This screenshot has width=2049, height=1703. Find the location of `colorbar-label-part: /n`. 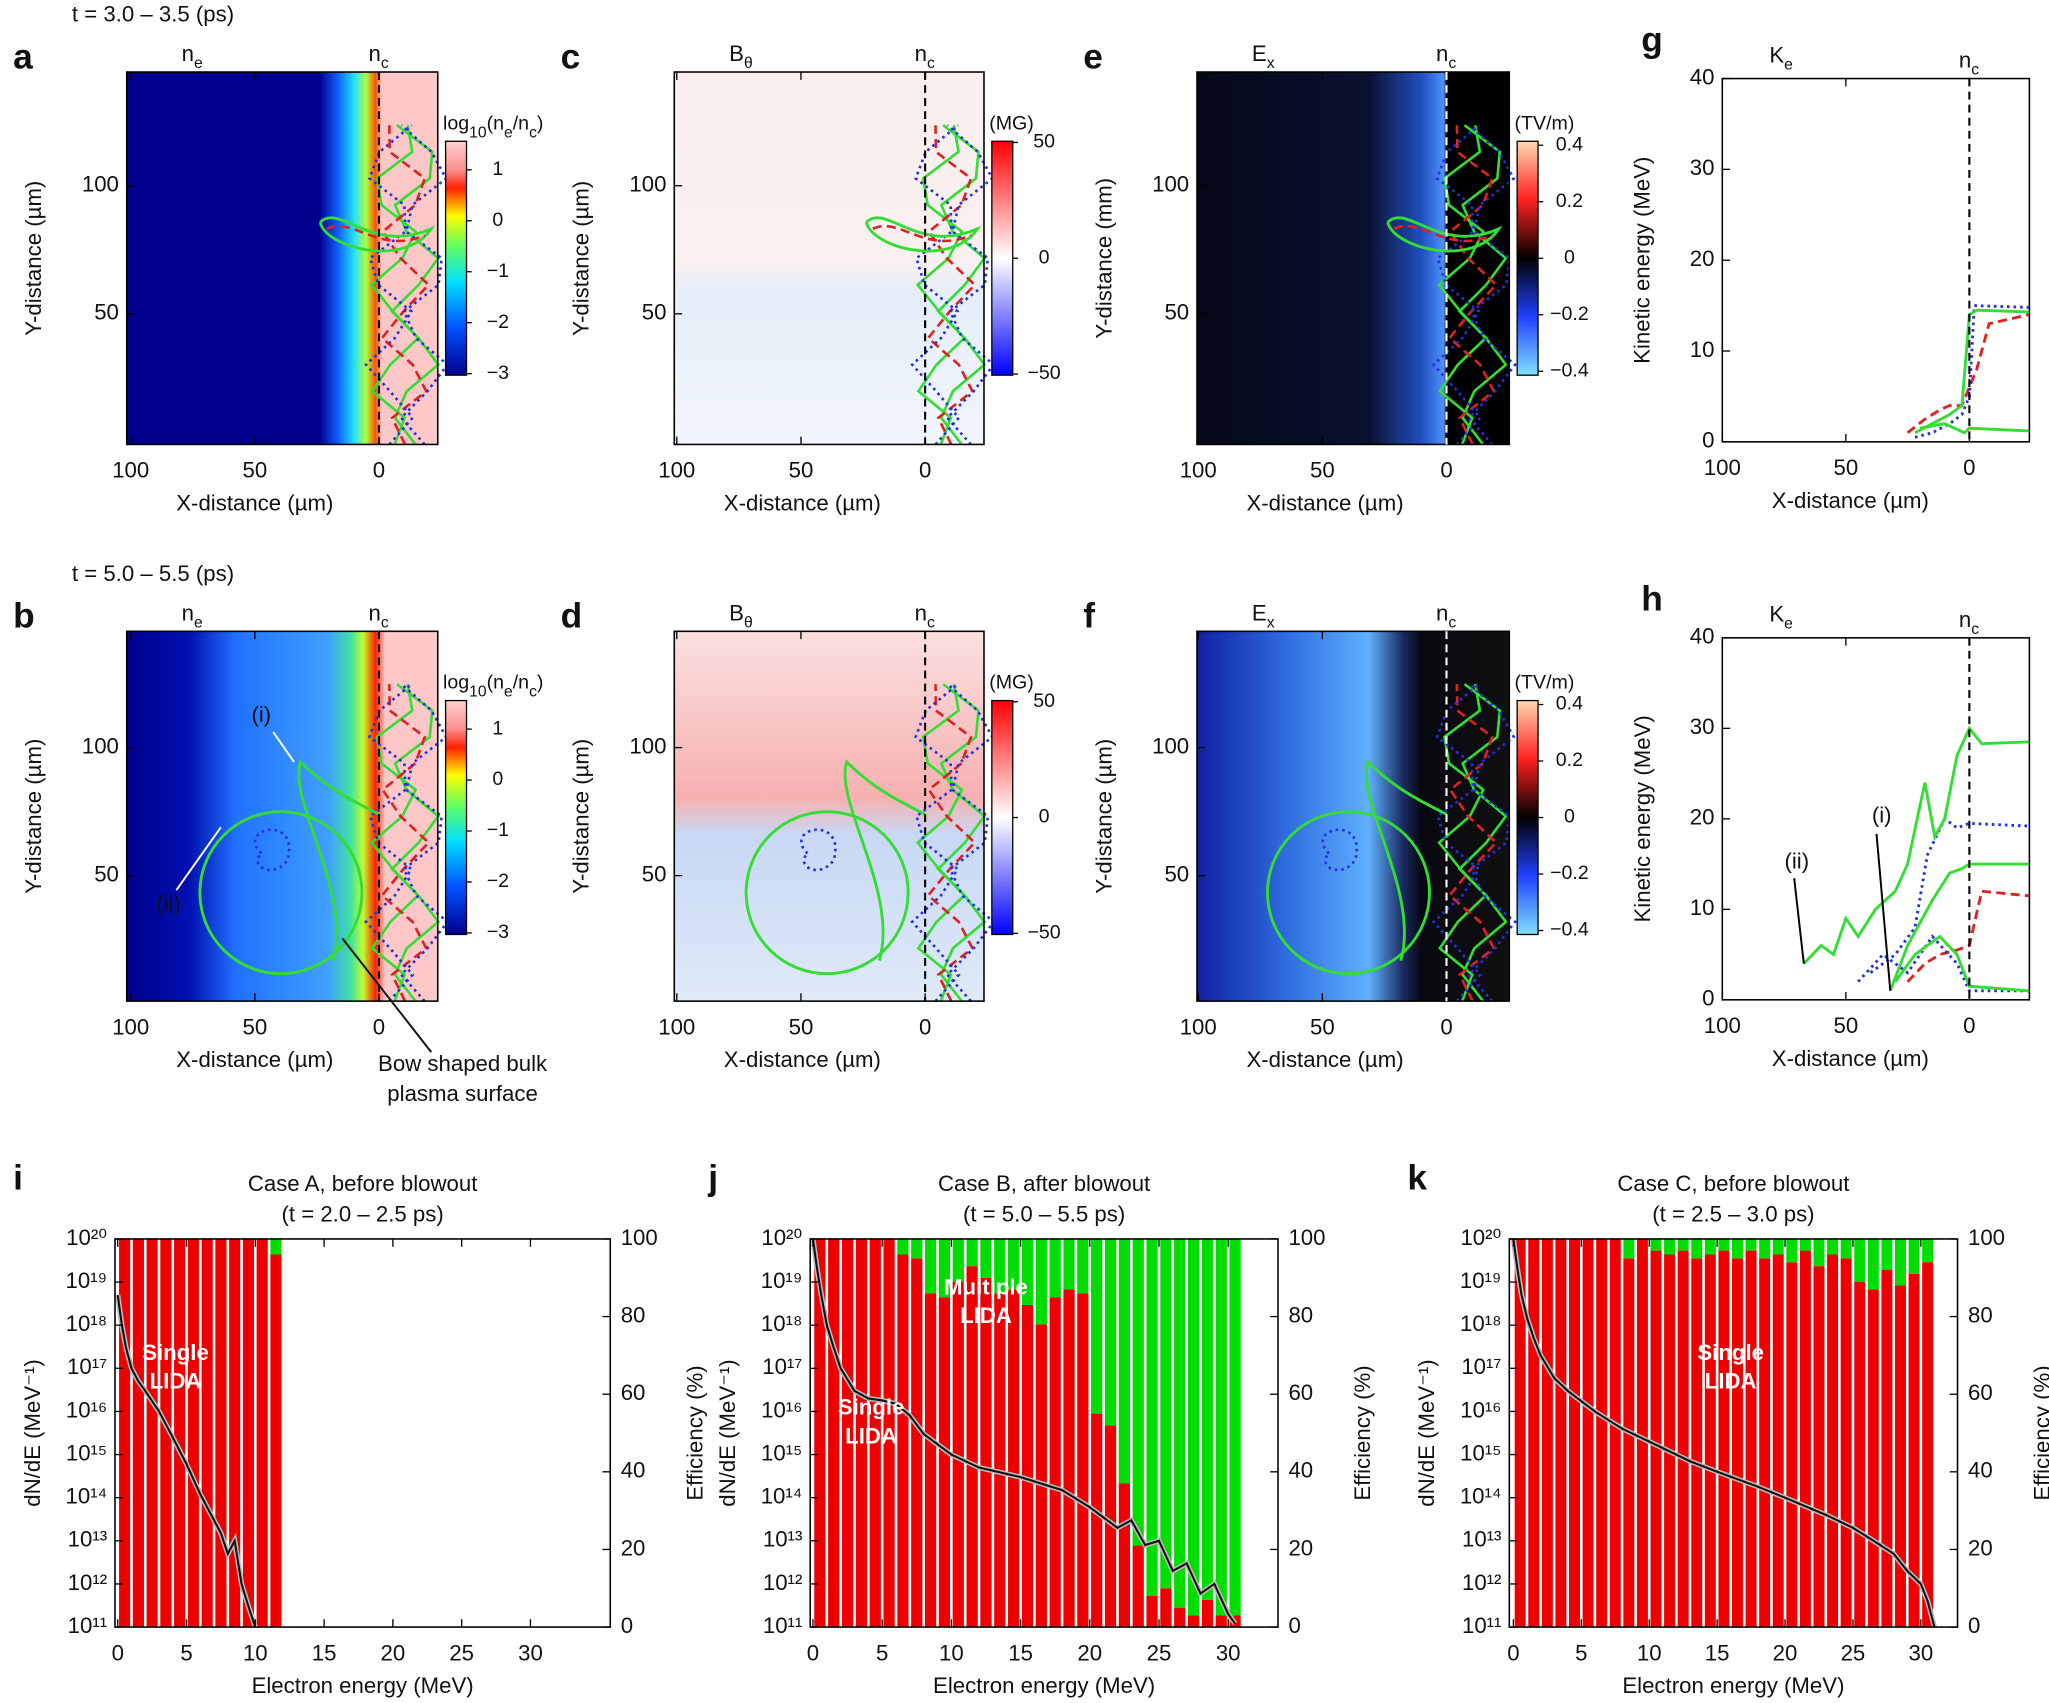

colorbar-label-part: /n is located at coordinates (521, 123).